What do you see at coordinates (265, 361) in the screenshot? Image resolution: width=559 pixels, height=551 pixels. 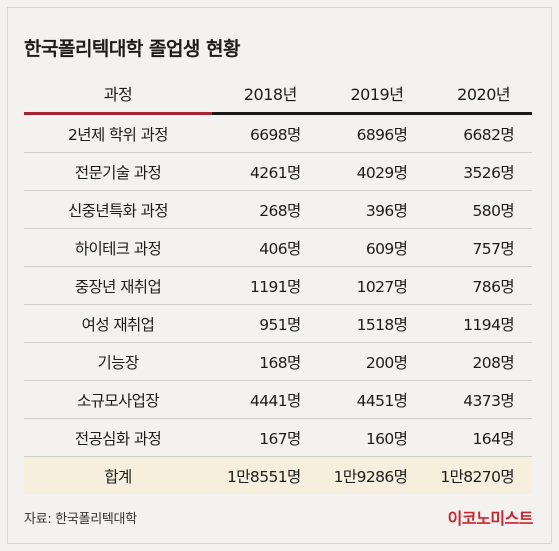 I see `row-value-2018: 168명` at bounding box center [265, 361].